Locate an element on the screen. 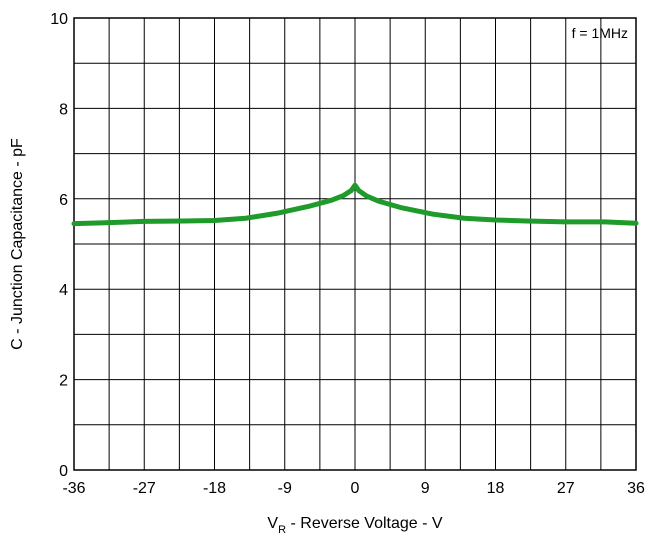 The image size is (668, 535). x-axis-label: VR - Reverse Voltage - V is located at coordinates (354, 525).